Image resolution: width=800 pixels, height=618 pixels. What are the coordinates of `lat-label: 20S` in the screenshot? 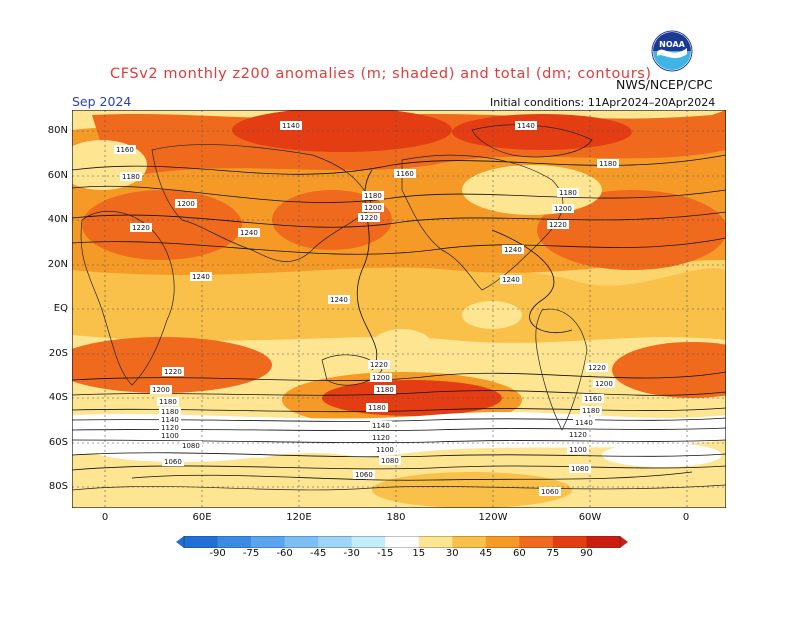 It's located at (58, 353).